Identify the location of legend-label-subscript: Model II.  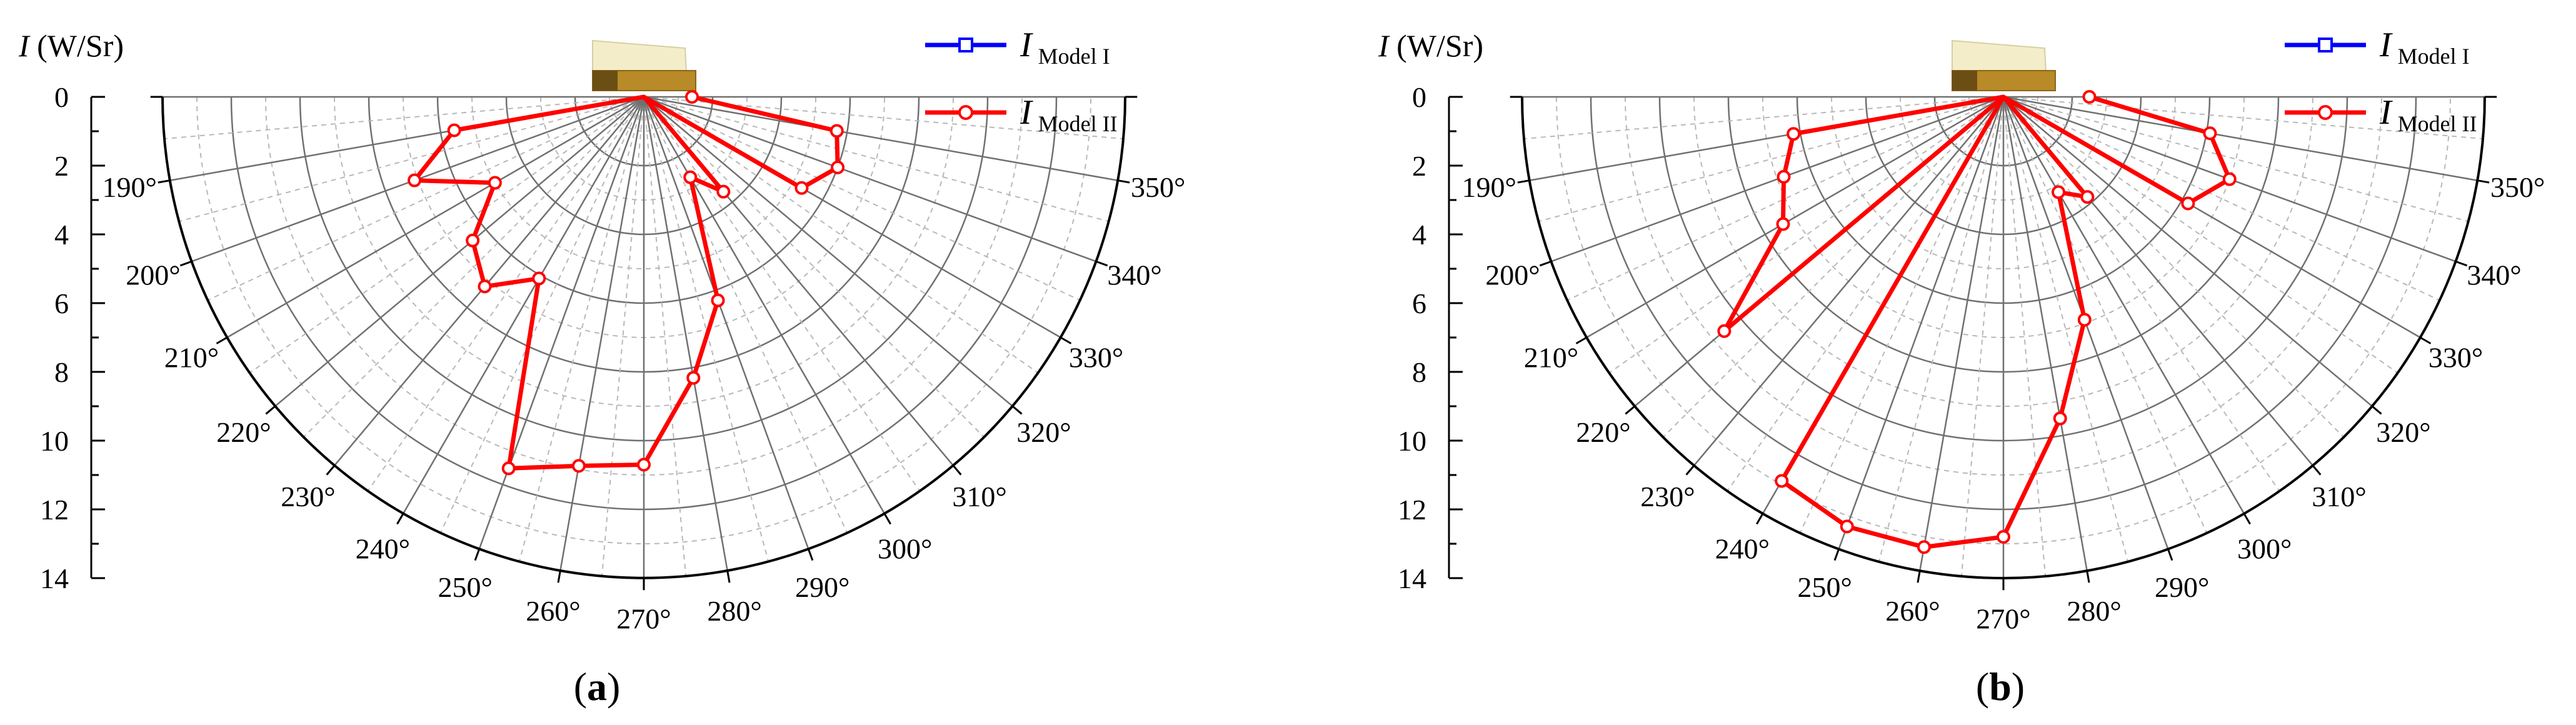
(2437, 124).